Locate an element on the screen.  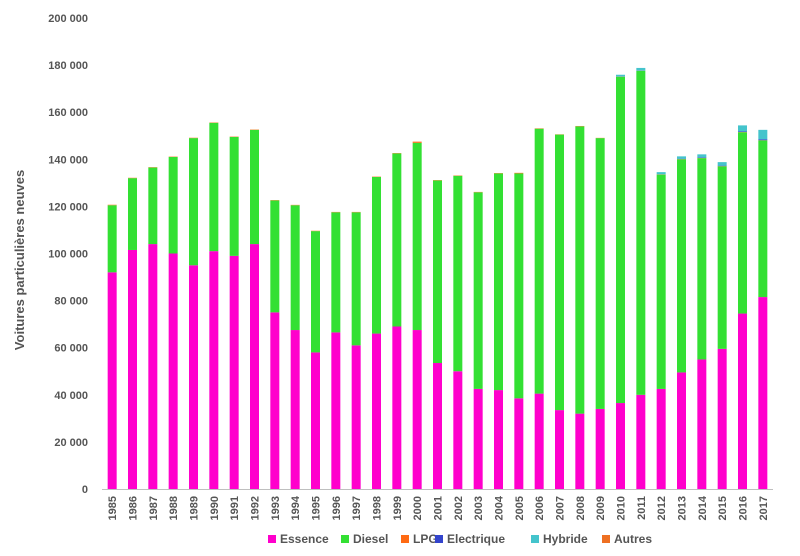
x-tick-label: 1987 is located at coordinates (154, 508).